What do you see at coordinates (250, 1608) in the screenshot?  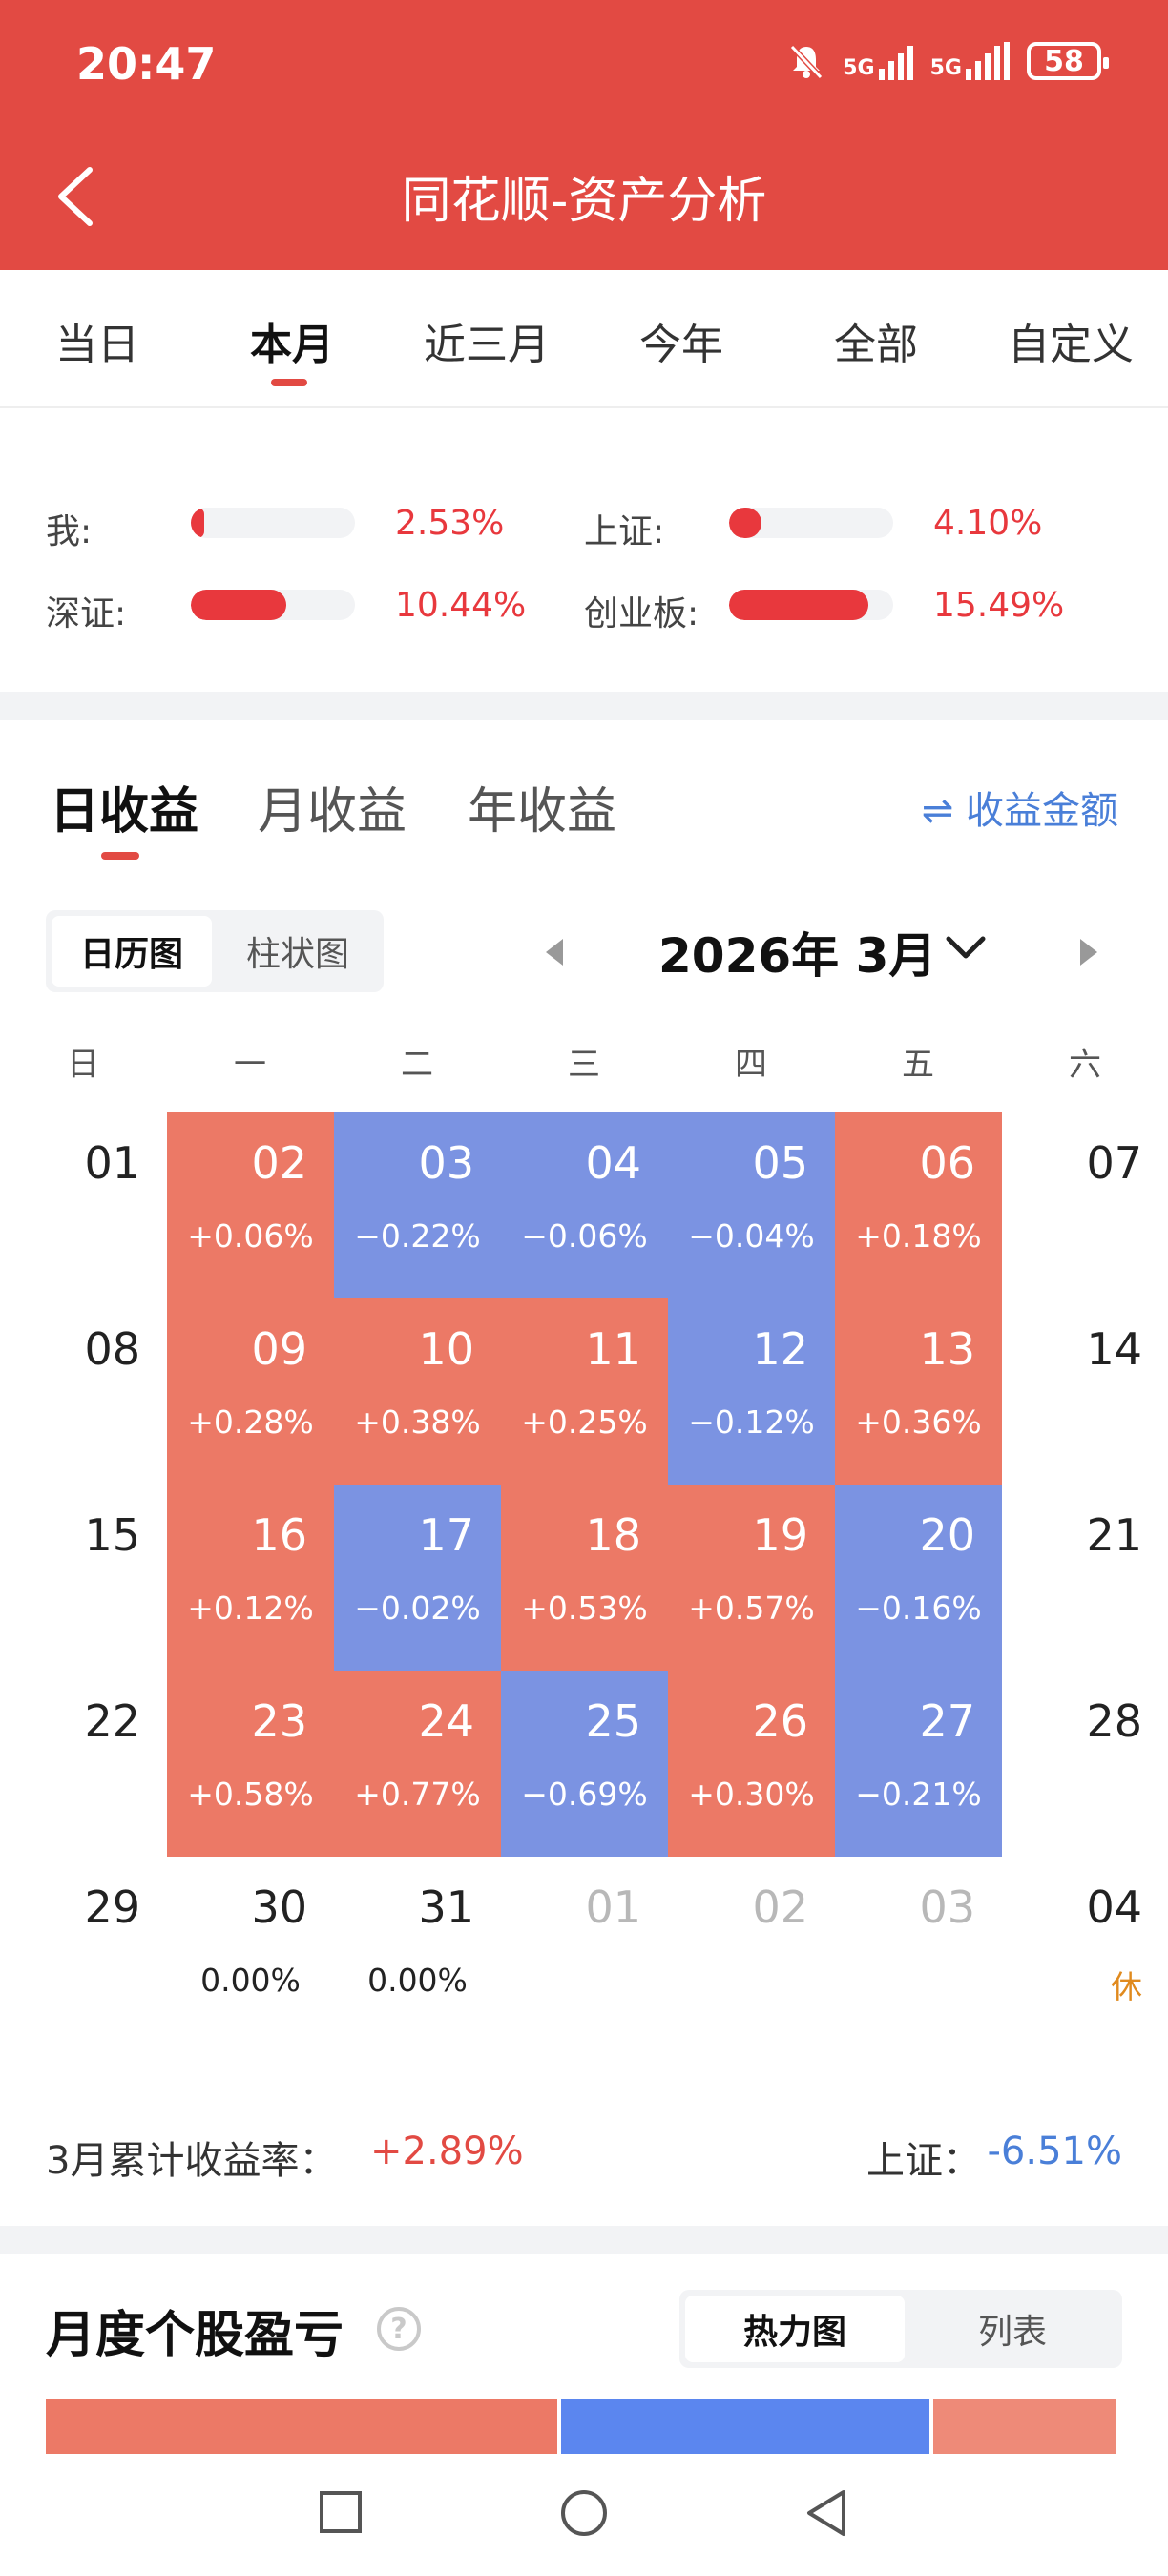 I see `calendar-day-return: +0.12%` at bounding box center [250, 1608].